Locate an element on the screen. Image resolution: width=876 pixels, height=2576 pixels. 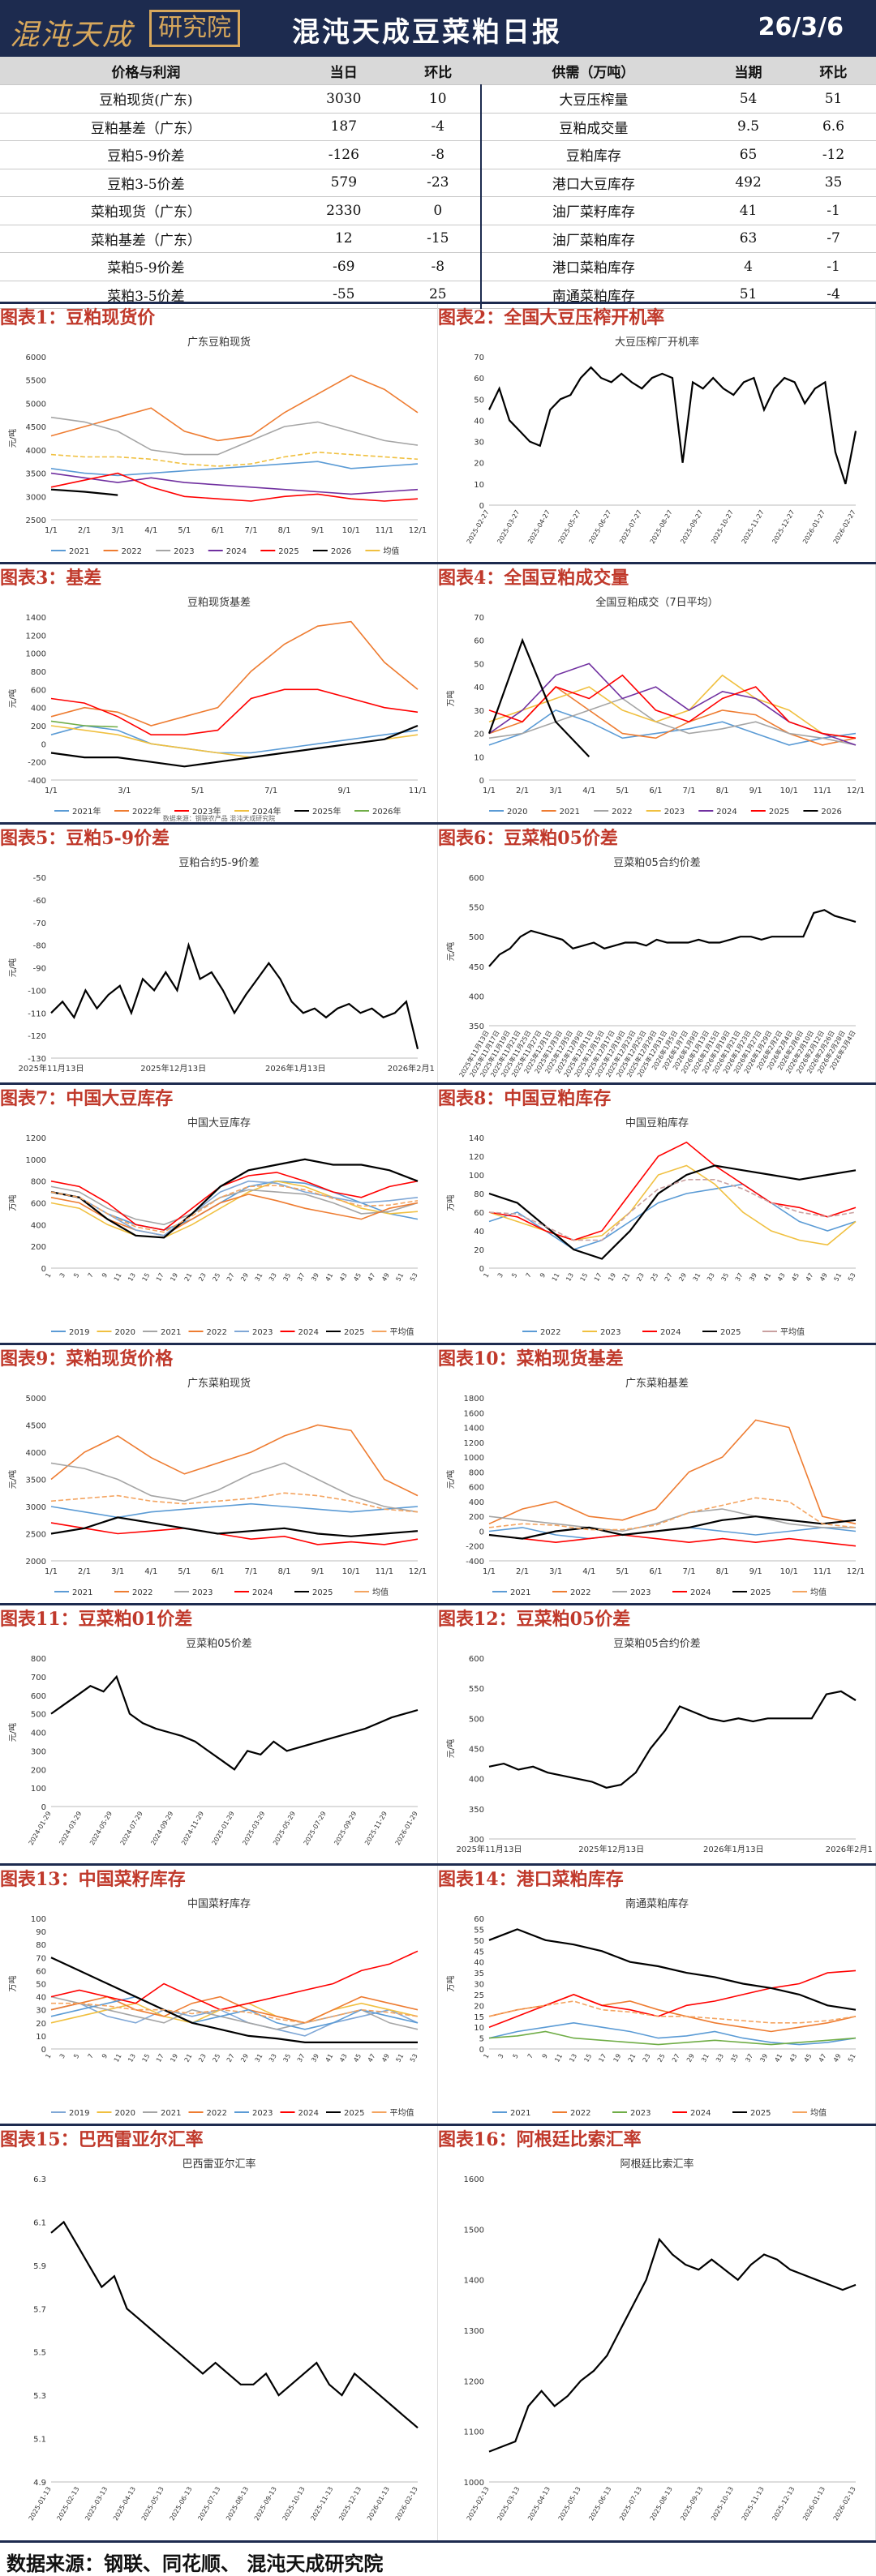
legend-label: 2025年 is located at coordinates (326, 811).